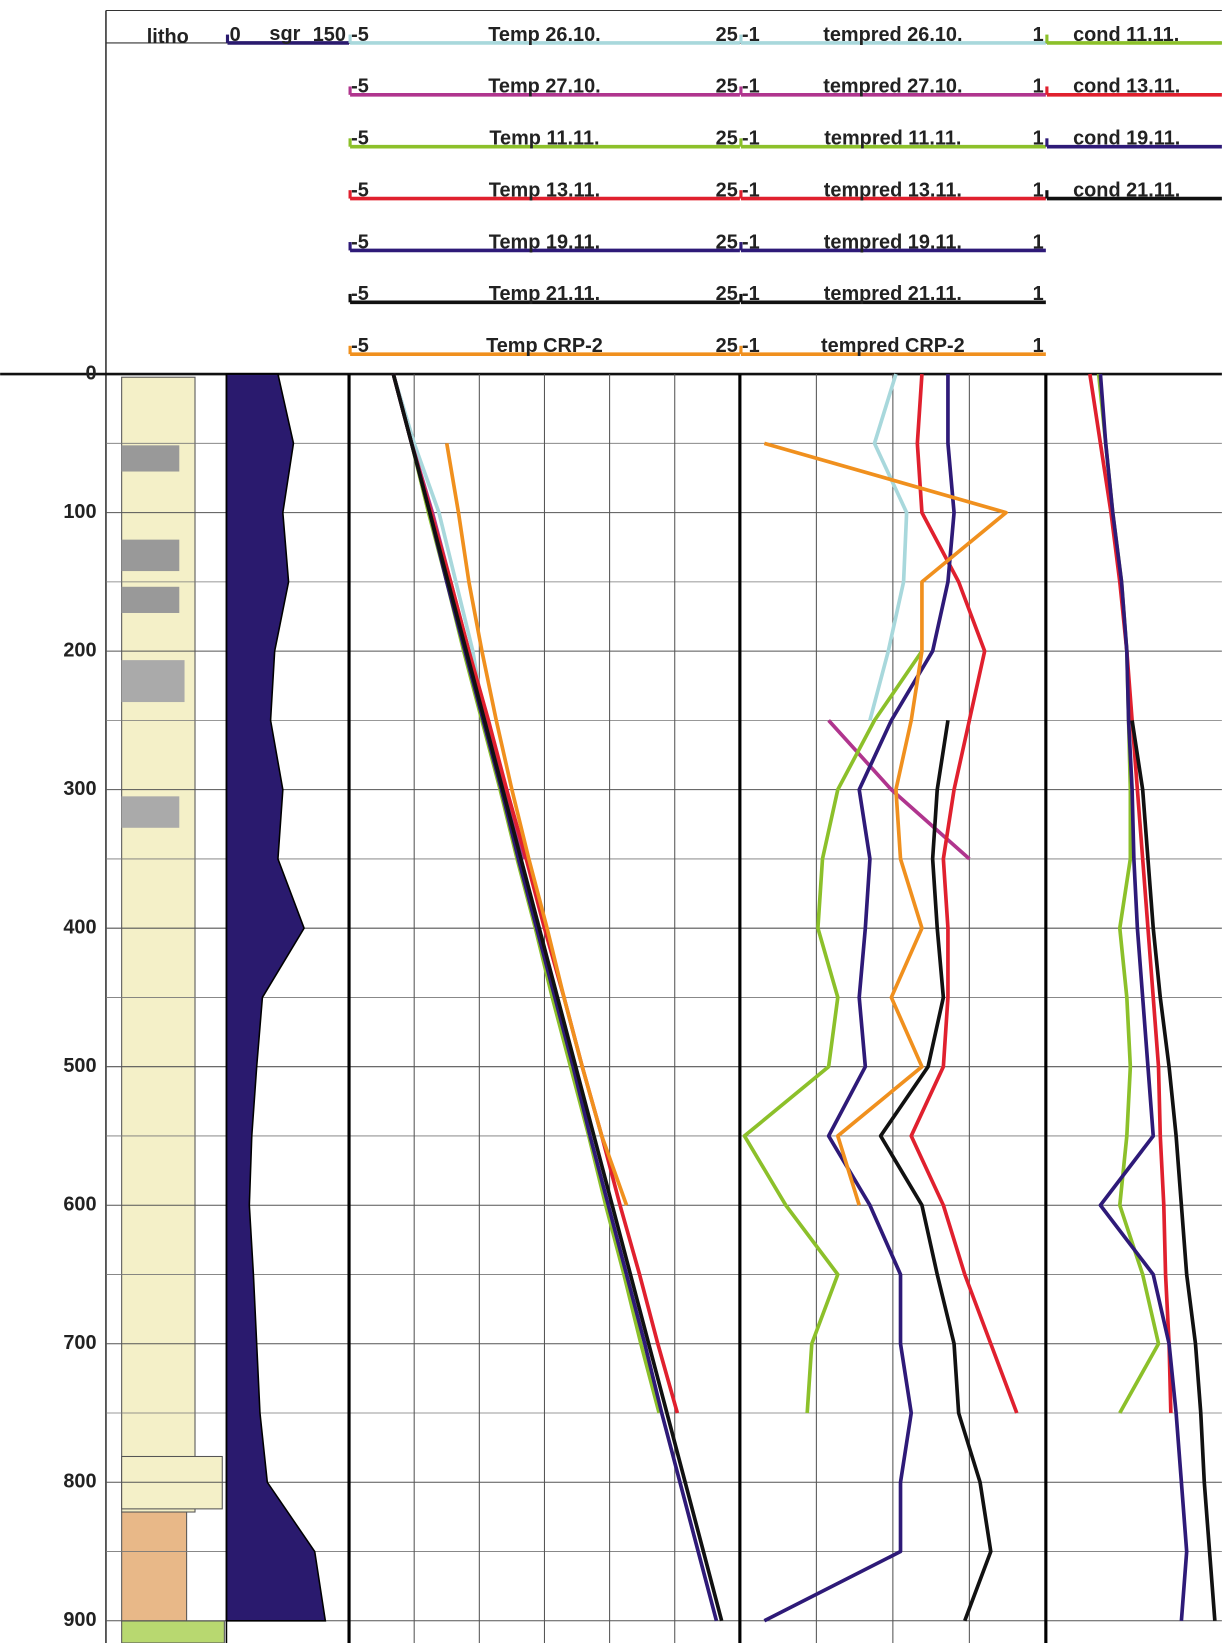 Image resolution: width=1222 pixels, height=1643 pixels. Describe the element at coordinates (892, 35) in the screenshot. I see `legend-label: tempred 26.10.` at that location.